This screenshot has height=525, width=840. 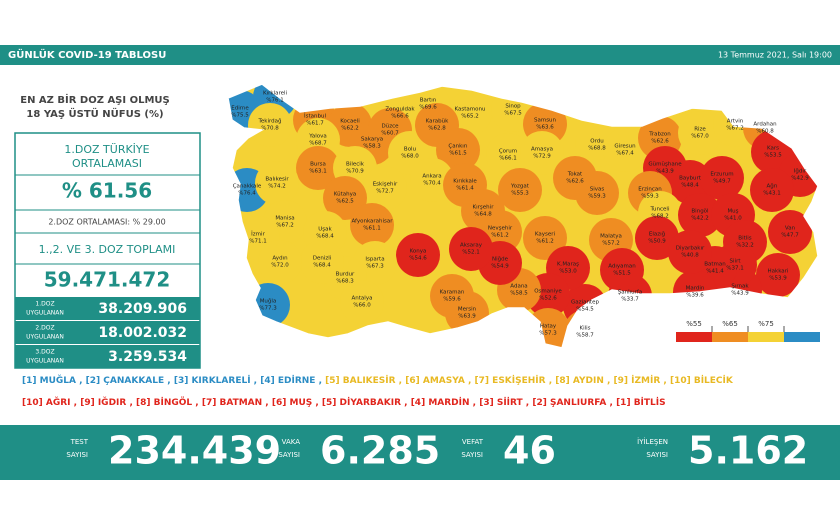 I want to click on province-name: Van, so click(x=790, y=229).